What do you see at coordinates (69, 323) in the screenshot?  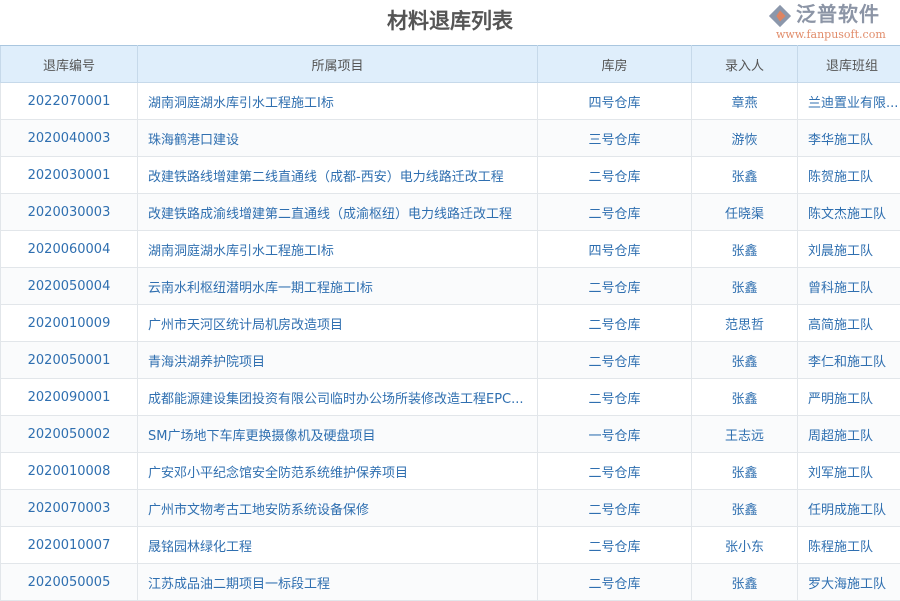 I see `return-no-cell: 2020010009` at bounding box center [69, 323].